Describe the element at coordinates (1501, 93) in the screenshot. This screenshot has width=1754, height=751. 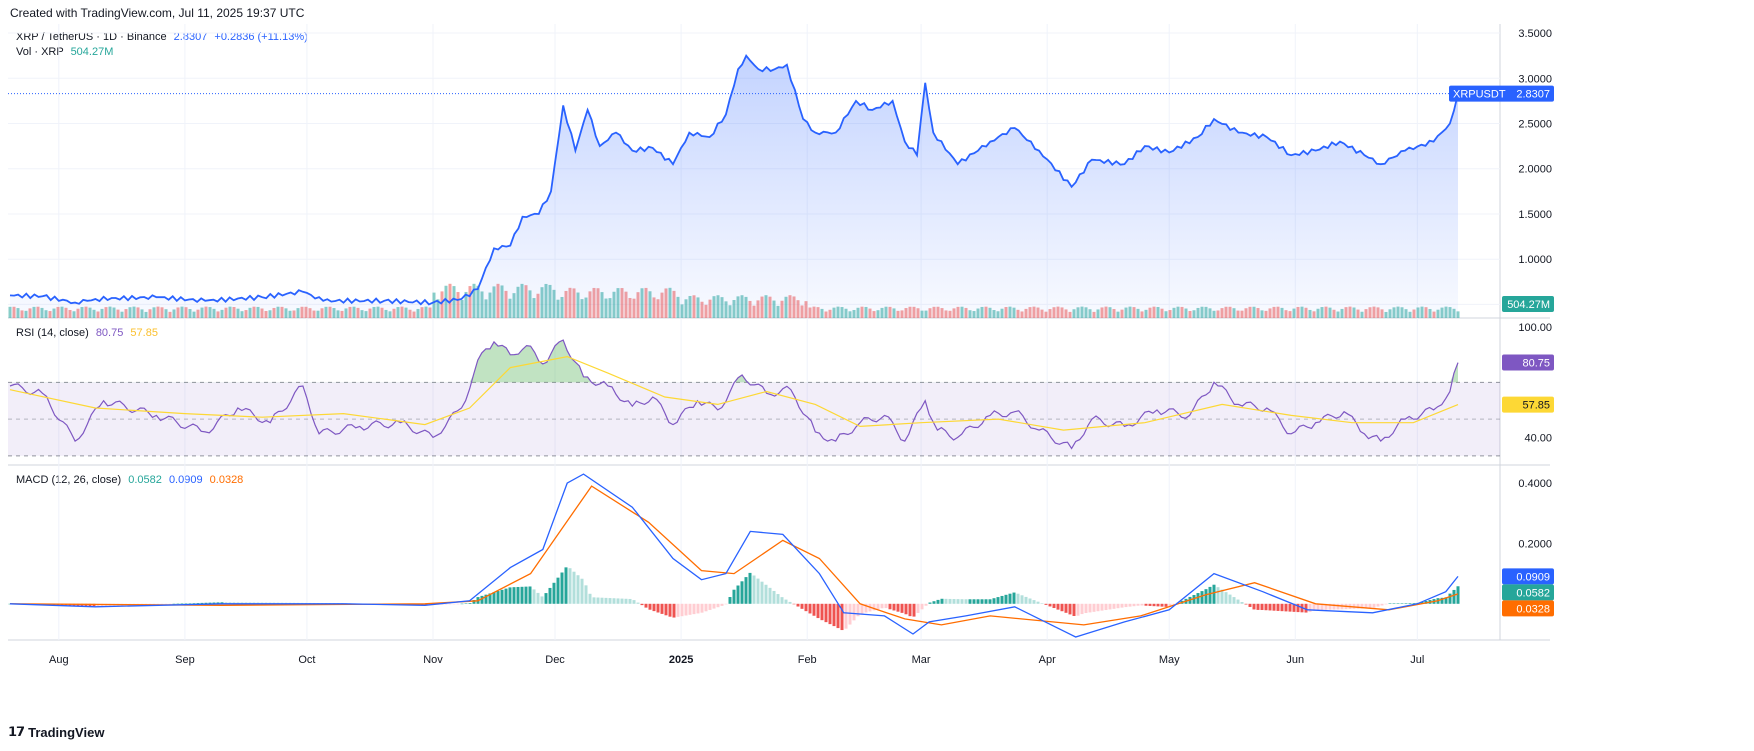
I see `symbol-price-badge` at that location.